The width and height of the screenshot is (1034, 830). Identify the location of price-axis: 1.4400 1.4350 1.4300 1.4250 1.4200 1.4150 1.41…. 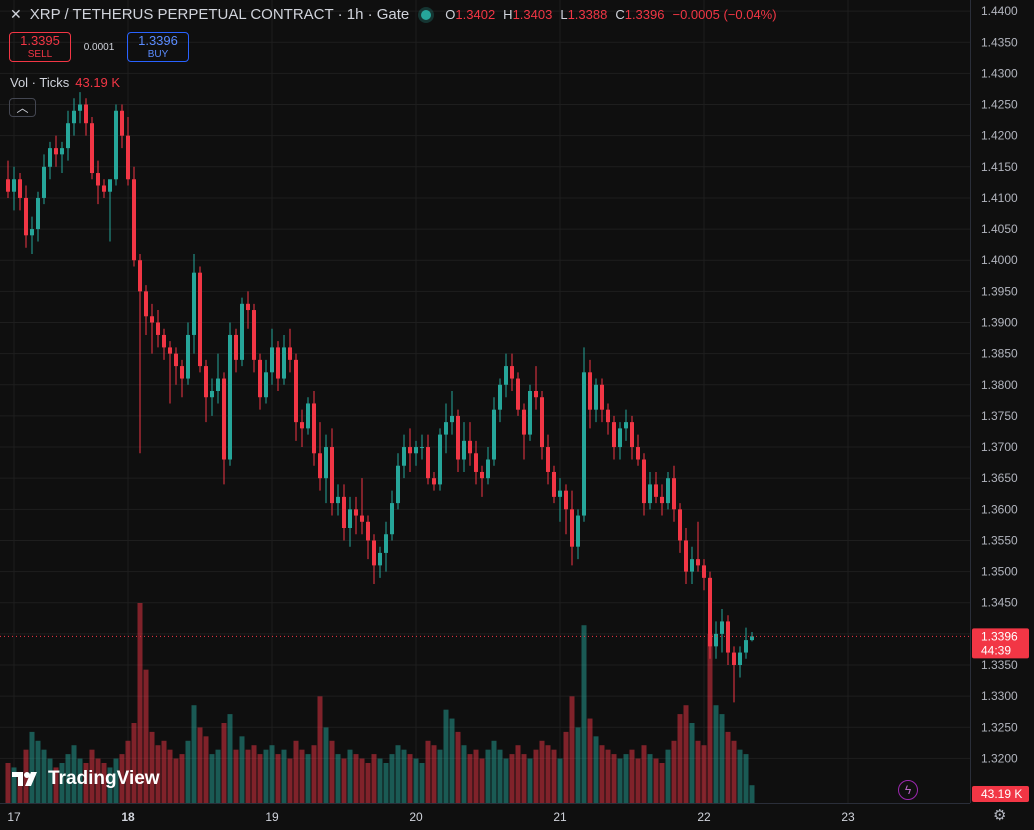
(1002, 415).